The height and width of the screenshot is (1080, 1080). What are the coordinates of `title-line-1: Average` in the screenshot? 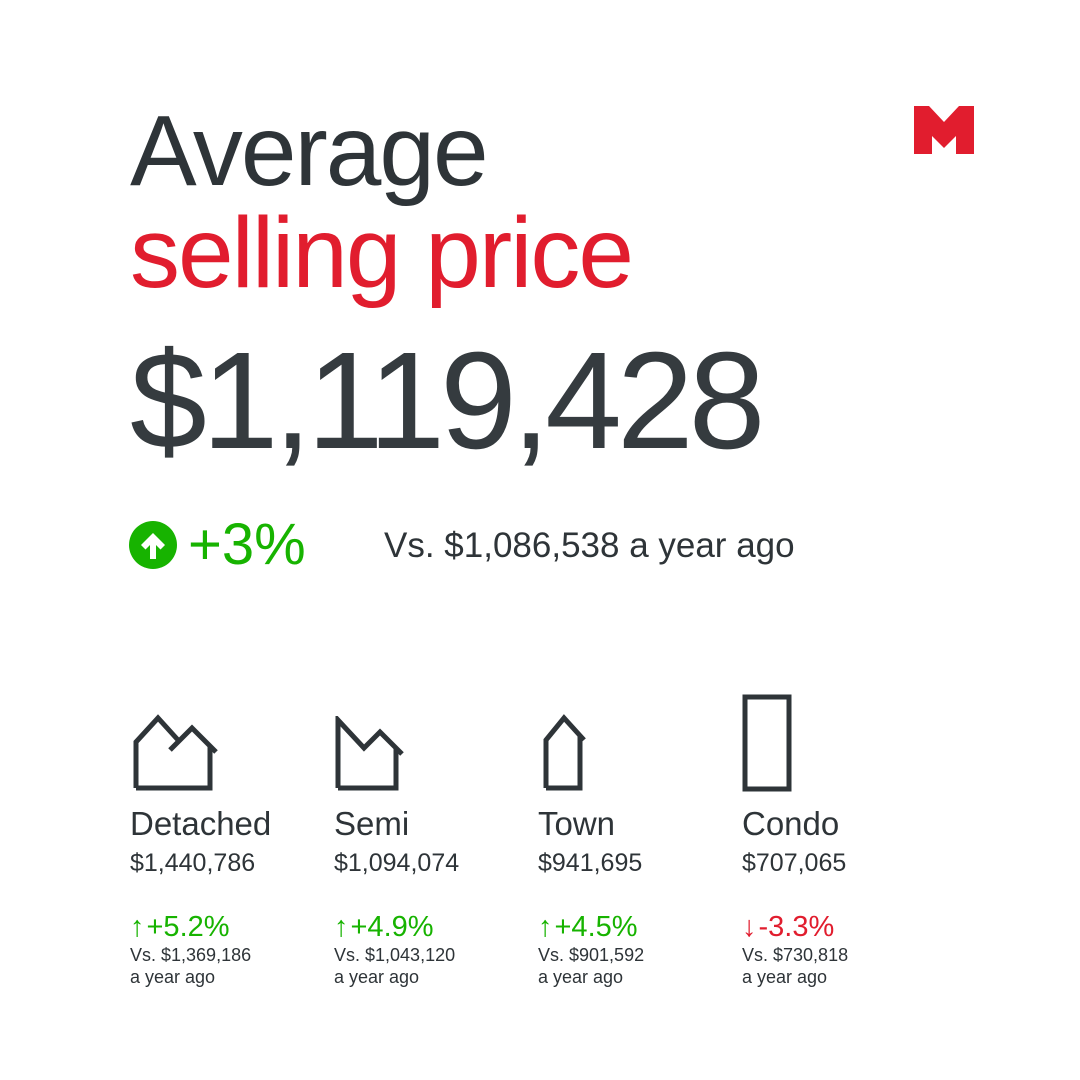 It's located at (309, 151).